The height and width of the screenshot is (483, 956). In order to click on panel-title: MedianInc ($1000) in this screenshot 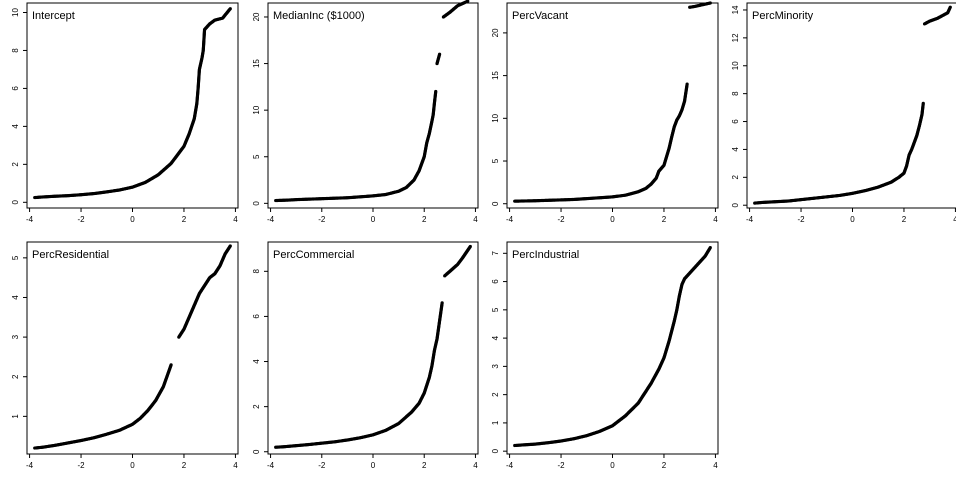, I will do `click(319, 16)`.